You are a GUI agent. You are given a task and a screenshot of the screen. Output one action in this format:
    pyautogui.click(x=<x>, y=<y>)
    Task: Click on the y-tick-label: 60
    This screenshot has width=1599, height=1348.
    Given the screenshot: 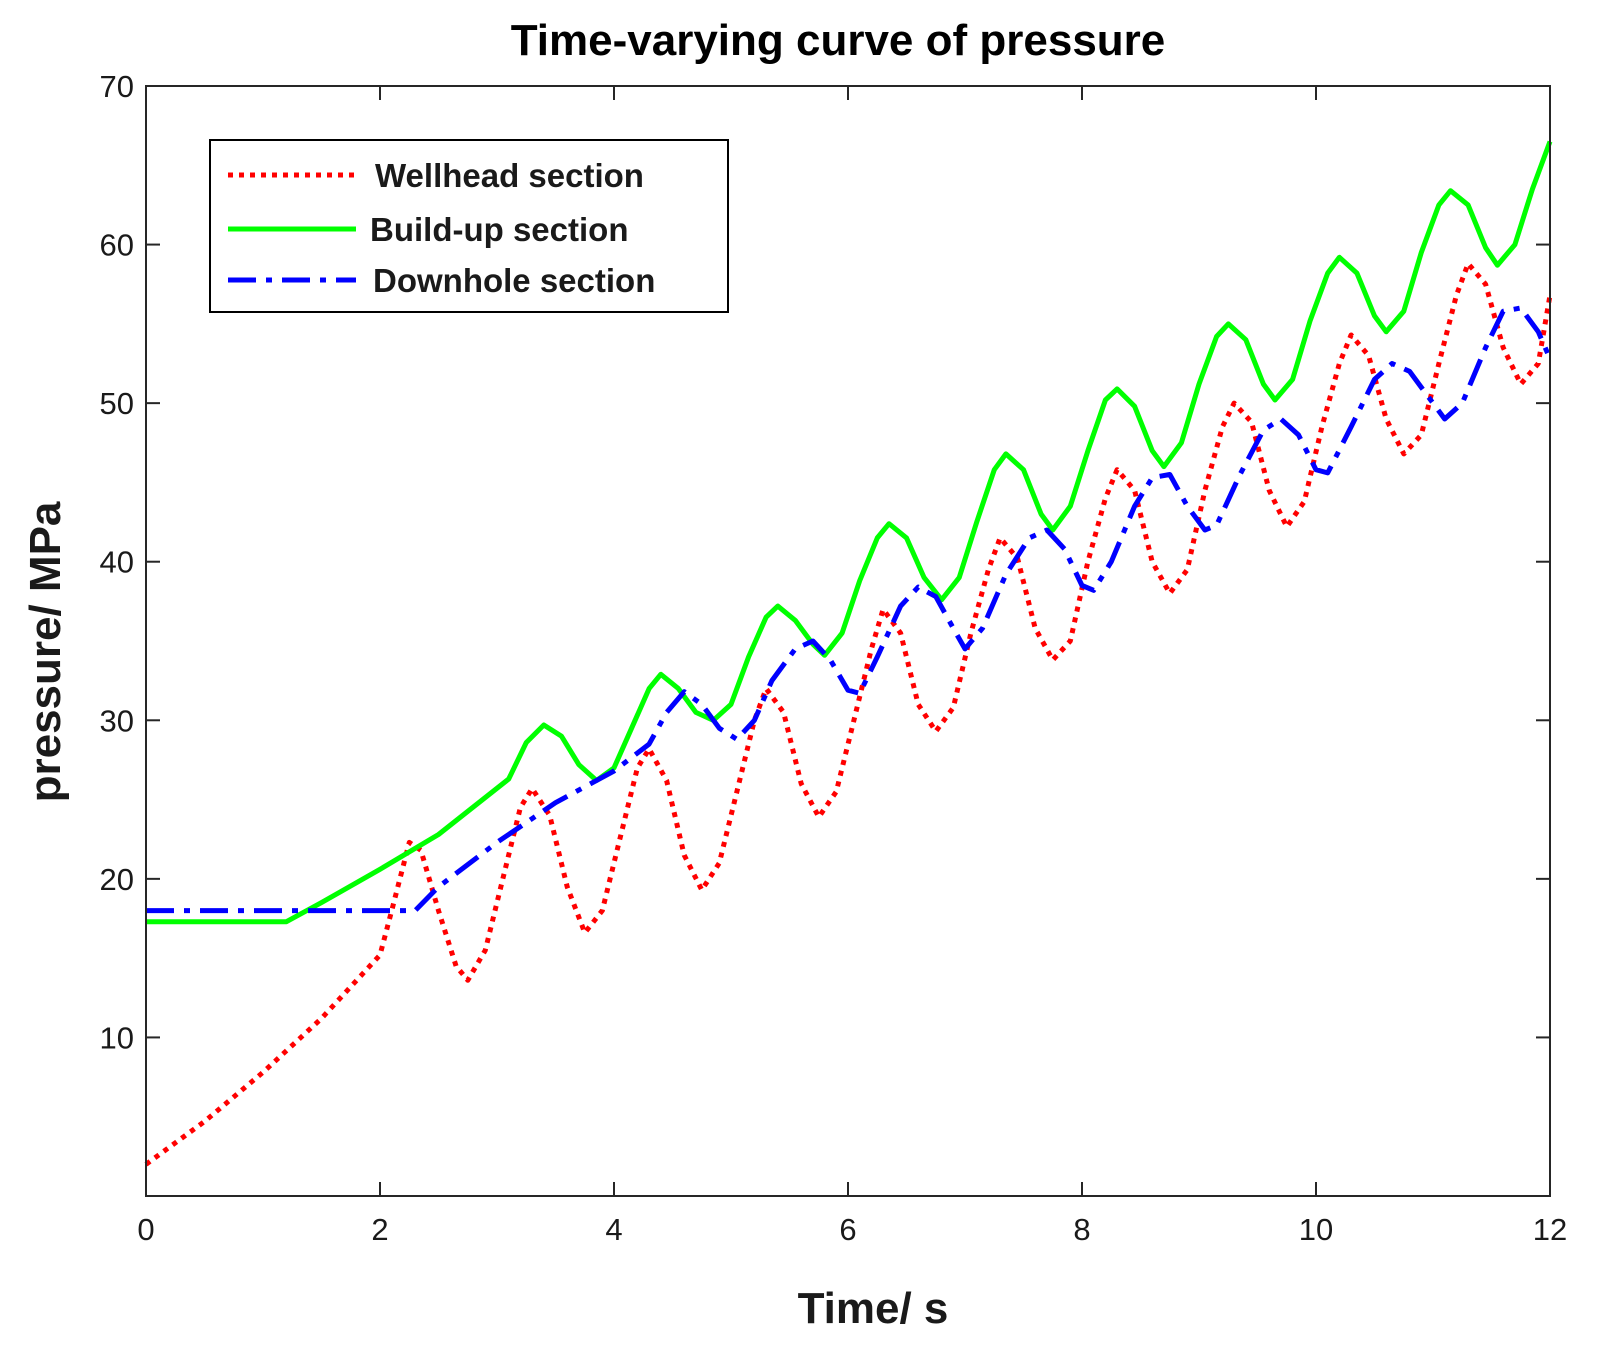 What is the action you would take?
    pyautogui.click(x=117, y=245)
    